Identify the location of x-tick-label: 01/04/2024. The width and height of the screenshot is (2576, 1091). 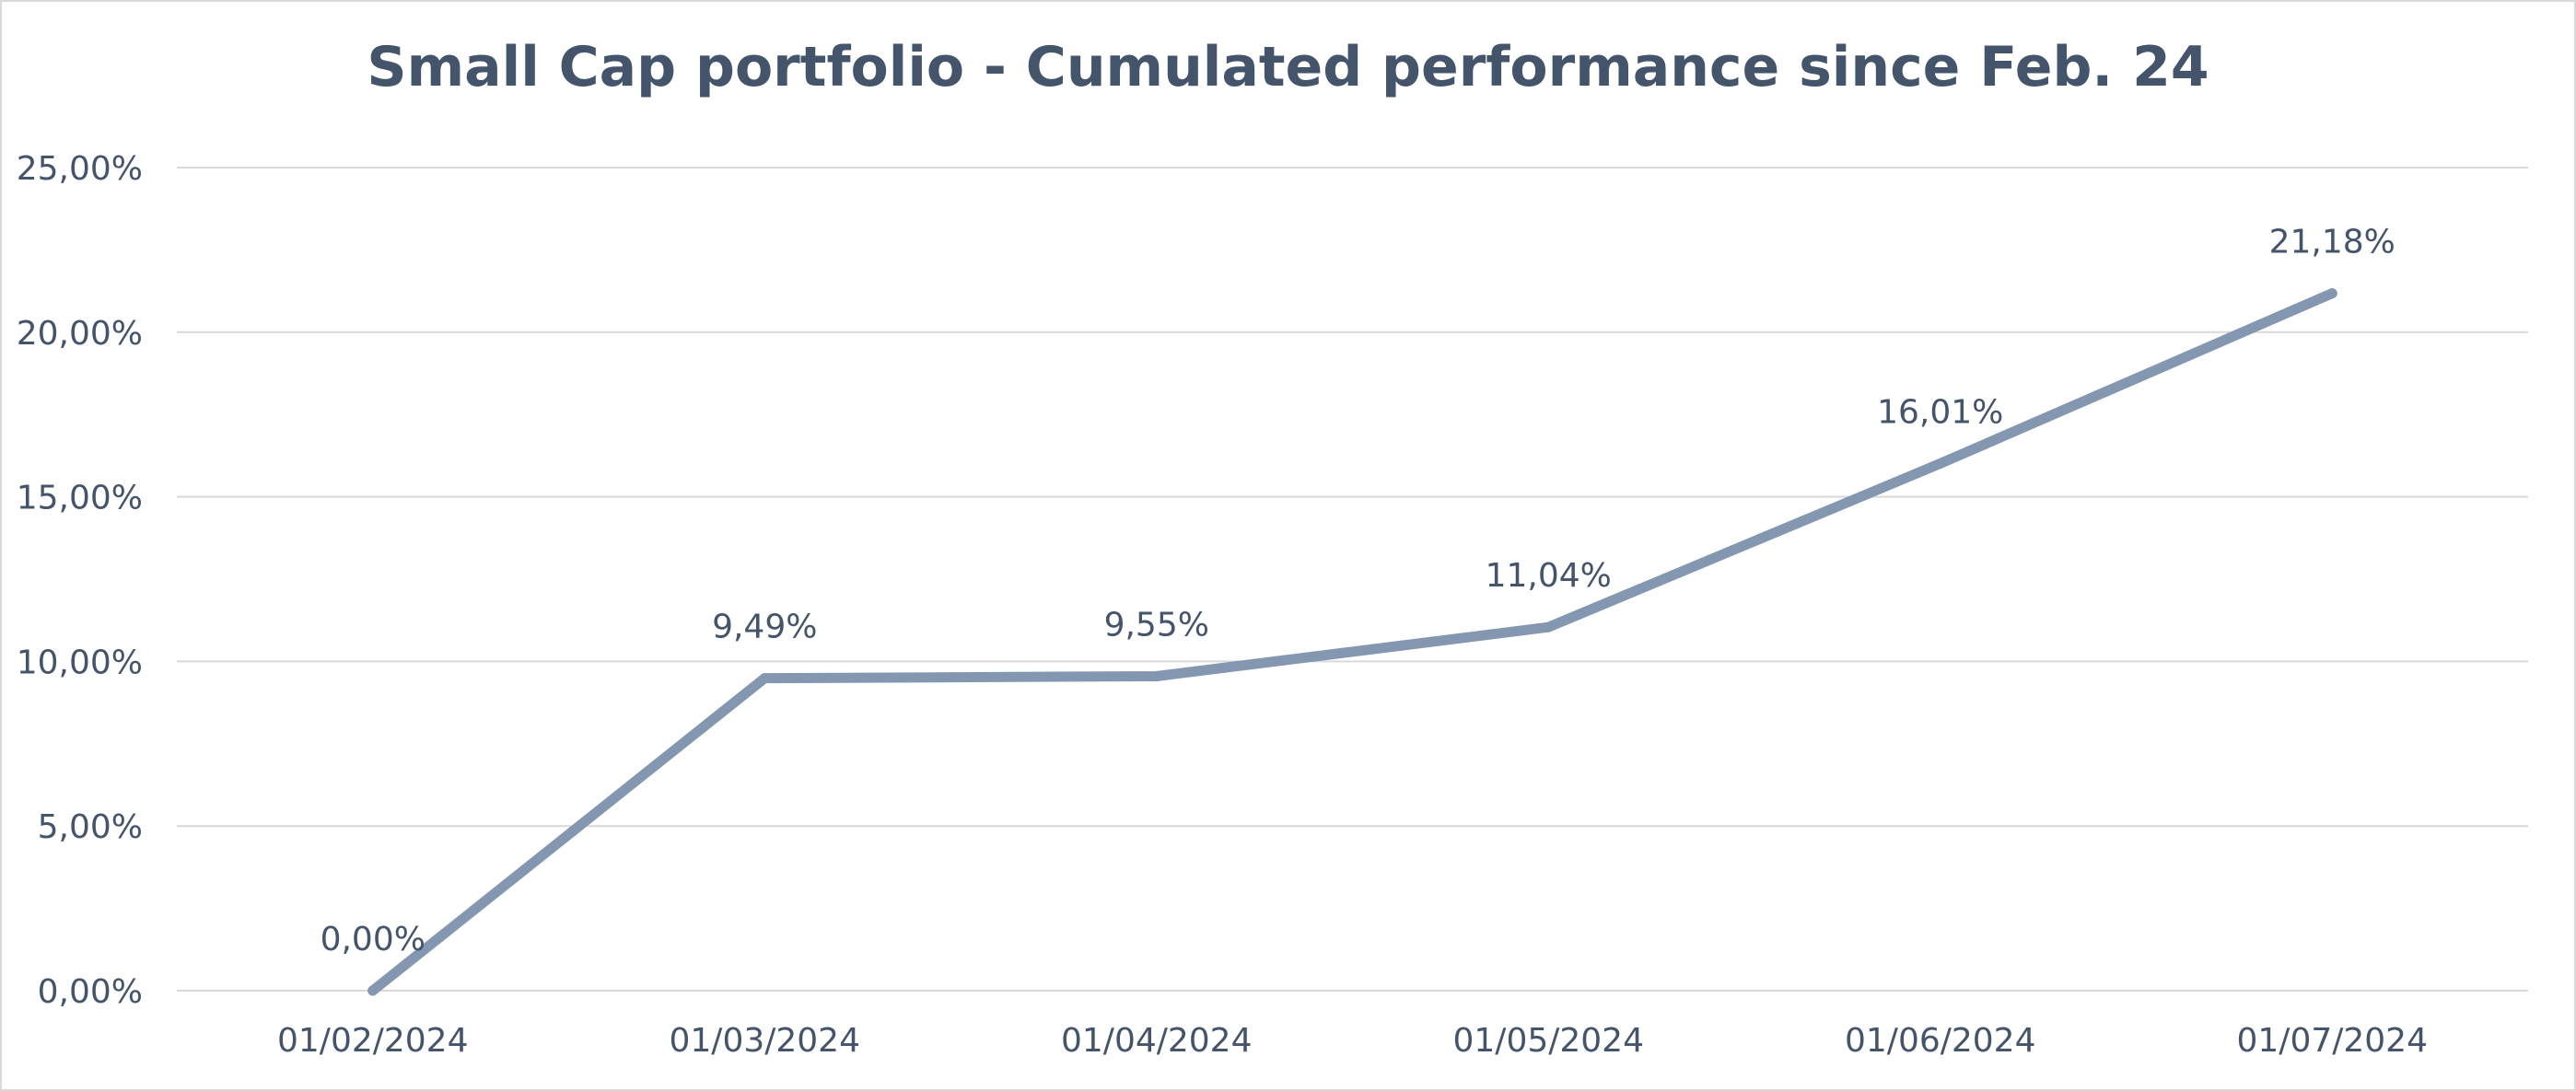
(1157, 1041).